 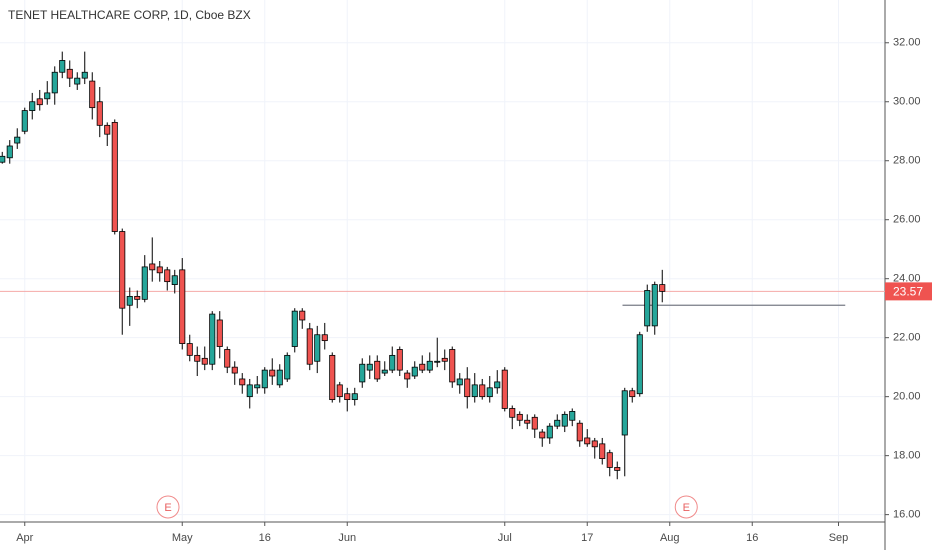 What do you see at coordinates (907, 43) in the screenshot?
I see `y-tick-label: 32.00` at bounding box center [907, 43].